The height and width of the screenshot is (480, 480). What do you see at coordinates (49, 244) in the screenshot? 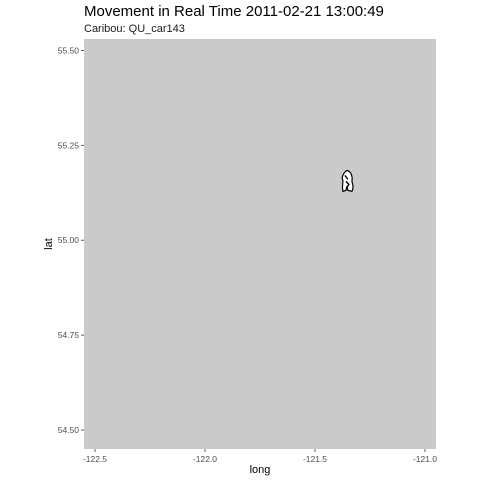
I see `y-axis-title: lat` at bounding box center [49, 244].